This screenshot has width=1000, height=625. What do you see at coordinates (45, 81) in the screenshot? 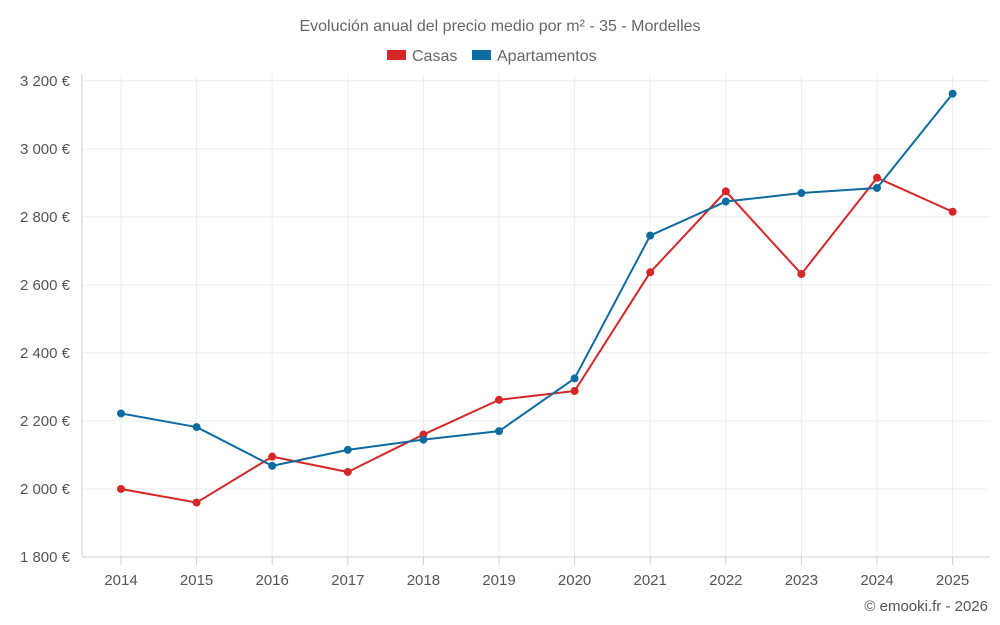
I see `y-tick-label: 3 200 €` at bounding box center [45, 81].